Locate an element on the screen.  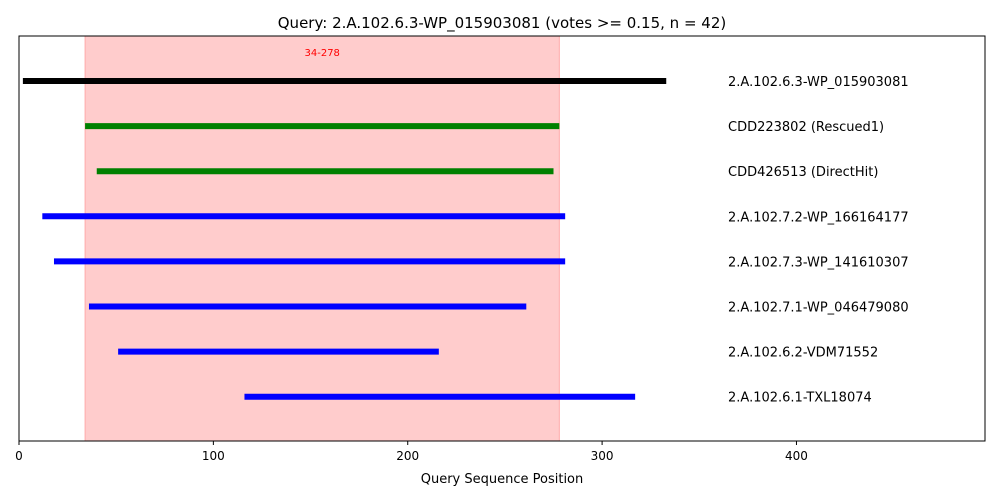
hit-label: 2.A.102.6.3-WP_015903081 is located at coordinates (818, 82).